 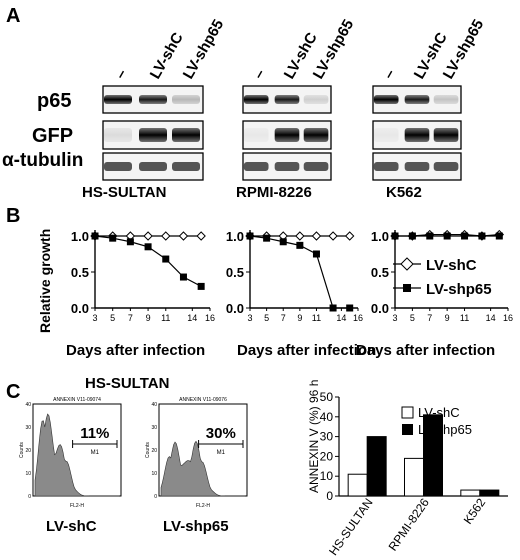 What do you see at coordinates (459, 289) in the screenshot?
I see `legend-shp65-label: LV-shp65` at bounding box center [459, 289].